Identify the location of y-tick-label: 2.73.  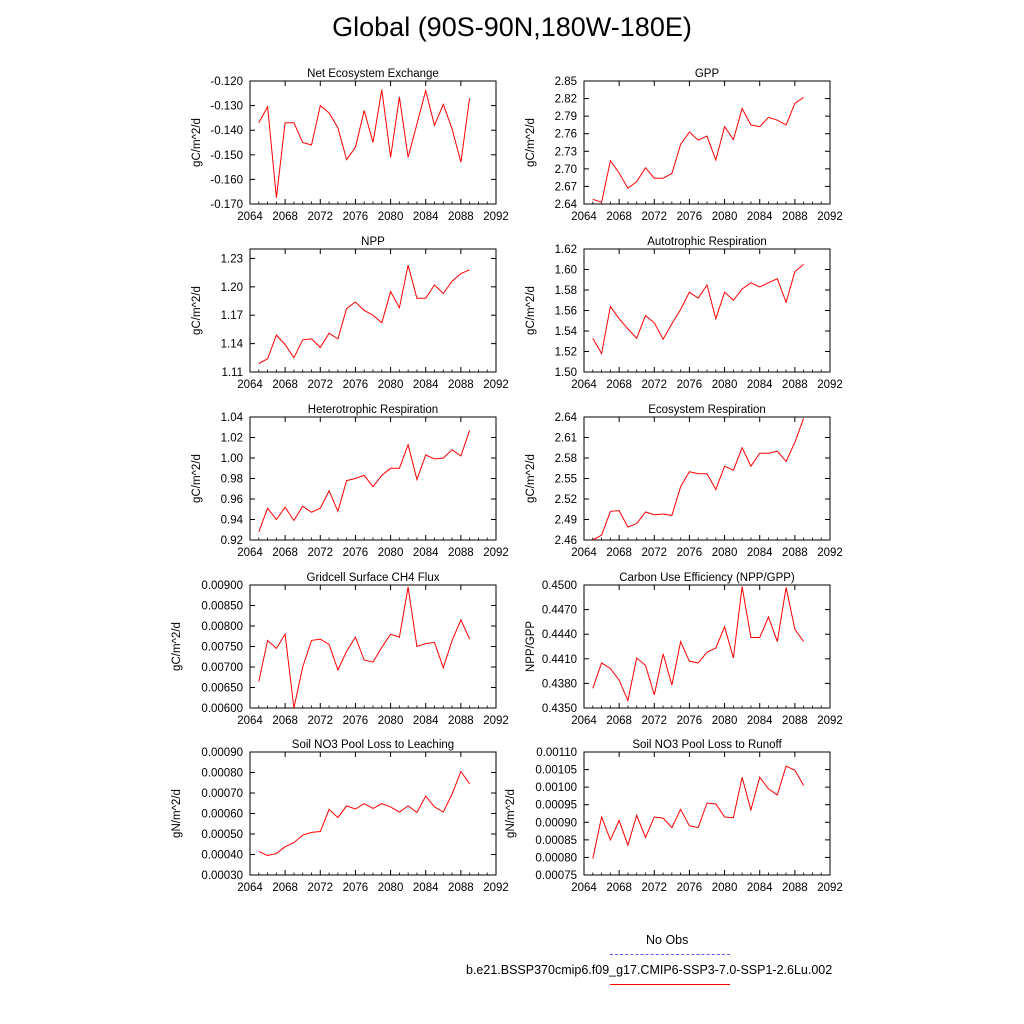
(566, 152).